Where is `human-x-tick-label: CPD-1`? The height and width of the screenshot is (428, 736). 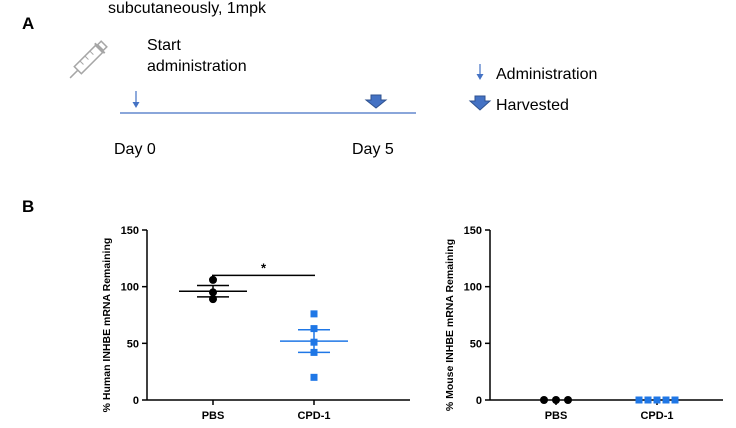
human-x-tick-label: CPD-1 is located at coordinates (313, 416).